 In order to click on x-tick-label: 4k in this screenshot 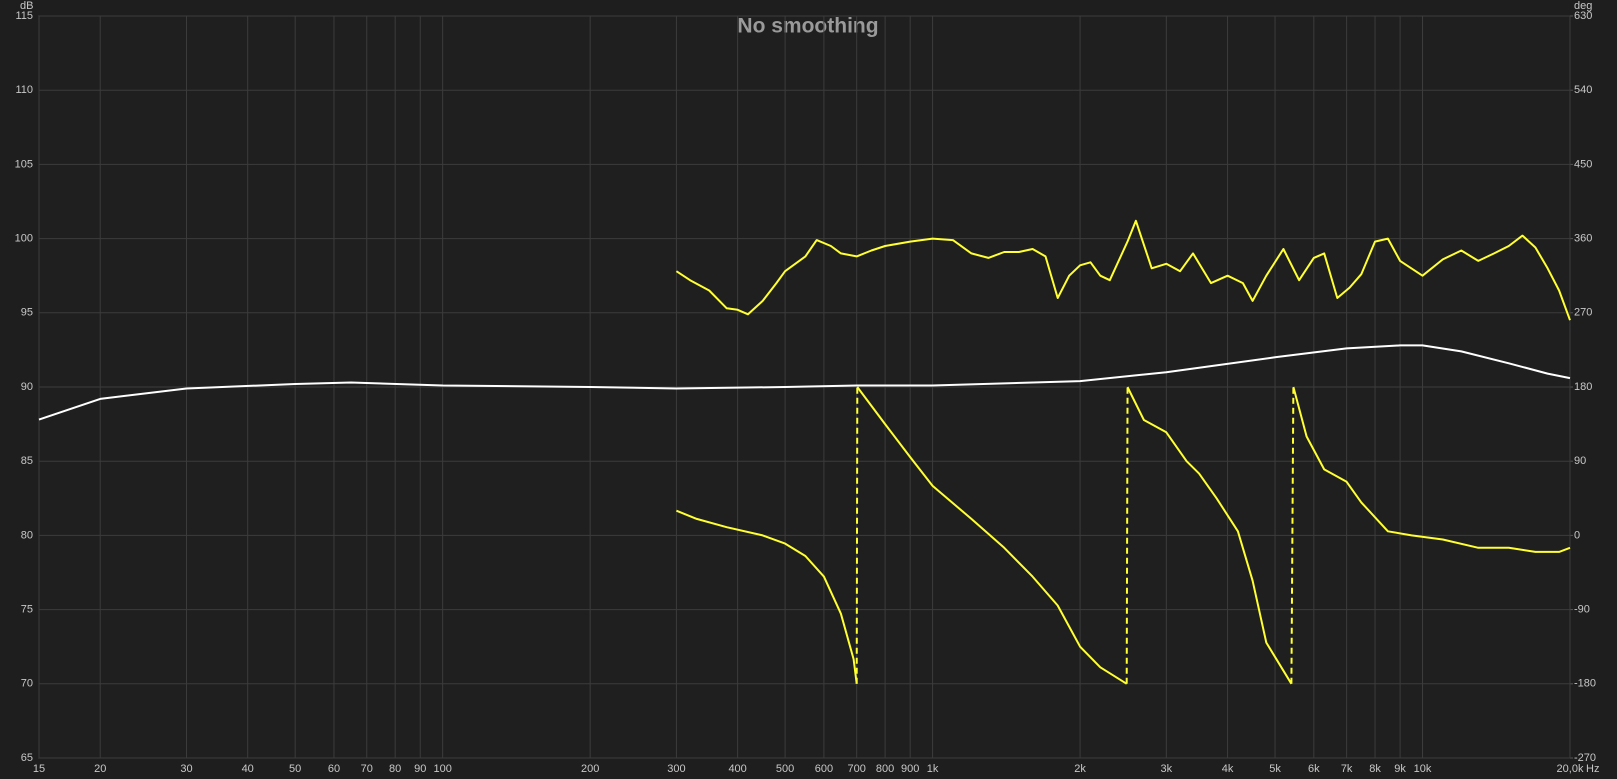, I will do `click(1228, 769)`.